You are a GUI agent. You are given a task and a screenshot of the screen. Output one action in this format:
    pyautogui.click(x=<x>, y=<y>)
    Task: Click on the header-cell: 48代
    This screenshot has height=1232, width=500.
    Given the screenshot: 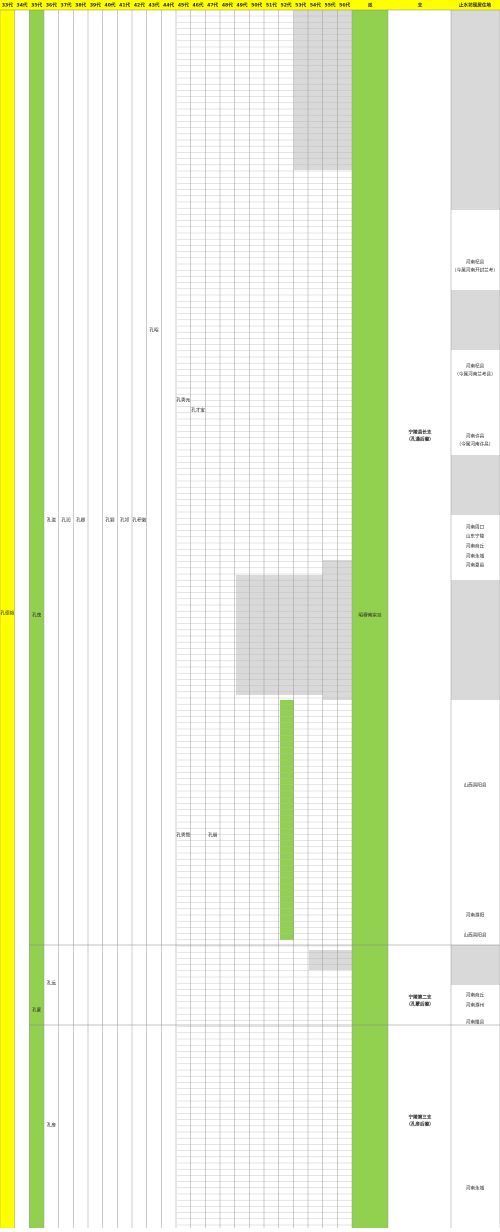 What is the action you would take?
    pyautogui.click(x=227, y=5)
    